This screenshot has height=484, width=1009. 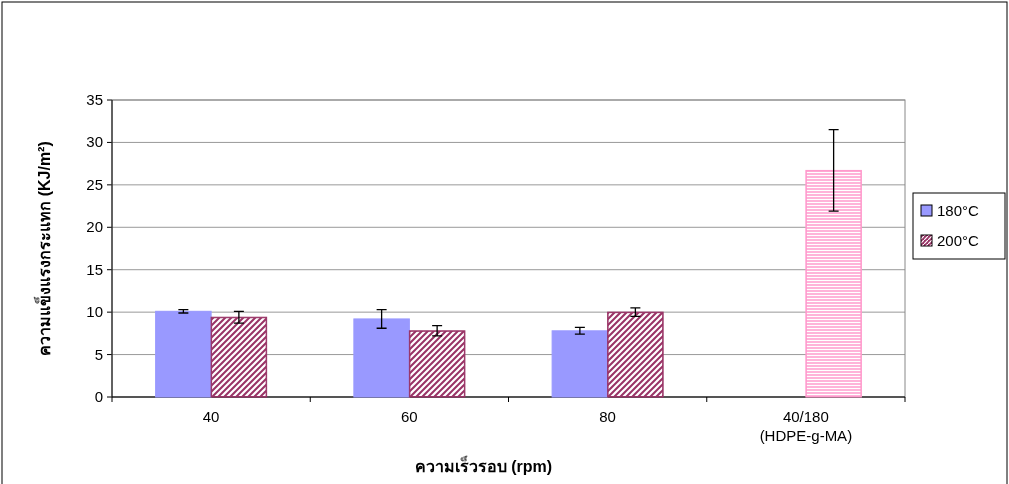 I want to click on y-tick-label: 15, so click(x=94, y=269).